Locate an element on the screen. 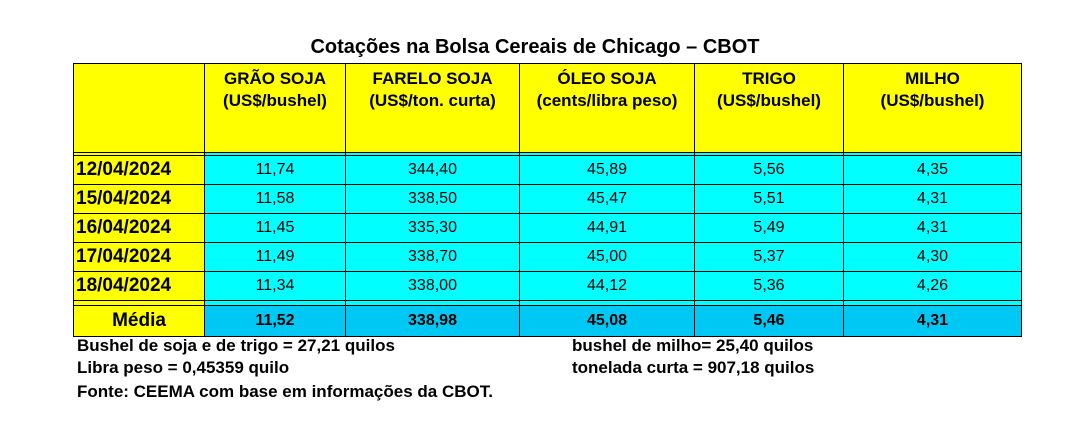  average-cell: 11,52 is located at coordinates (275, 321).